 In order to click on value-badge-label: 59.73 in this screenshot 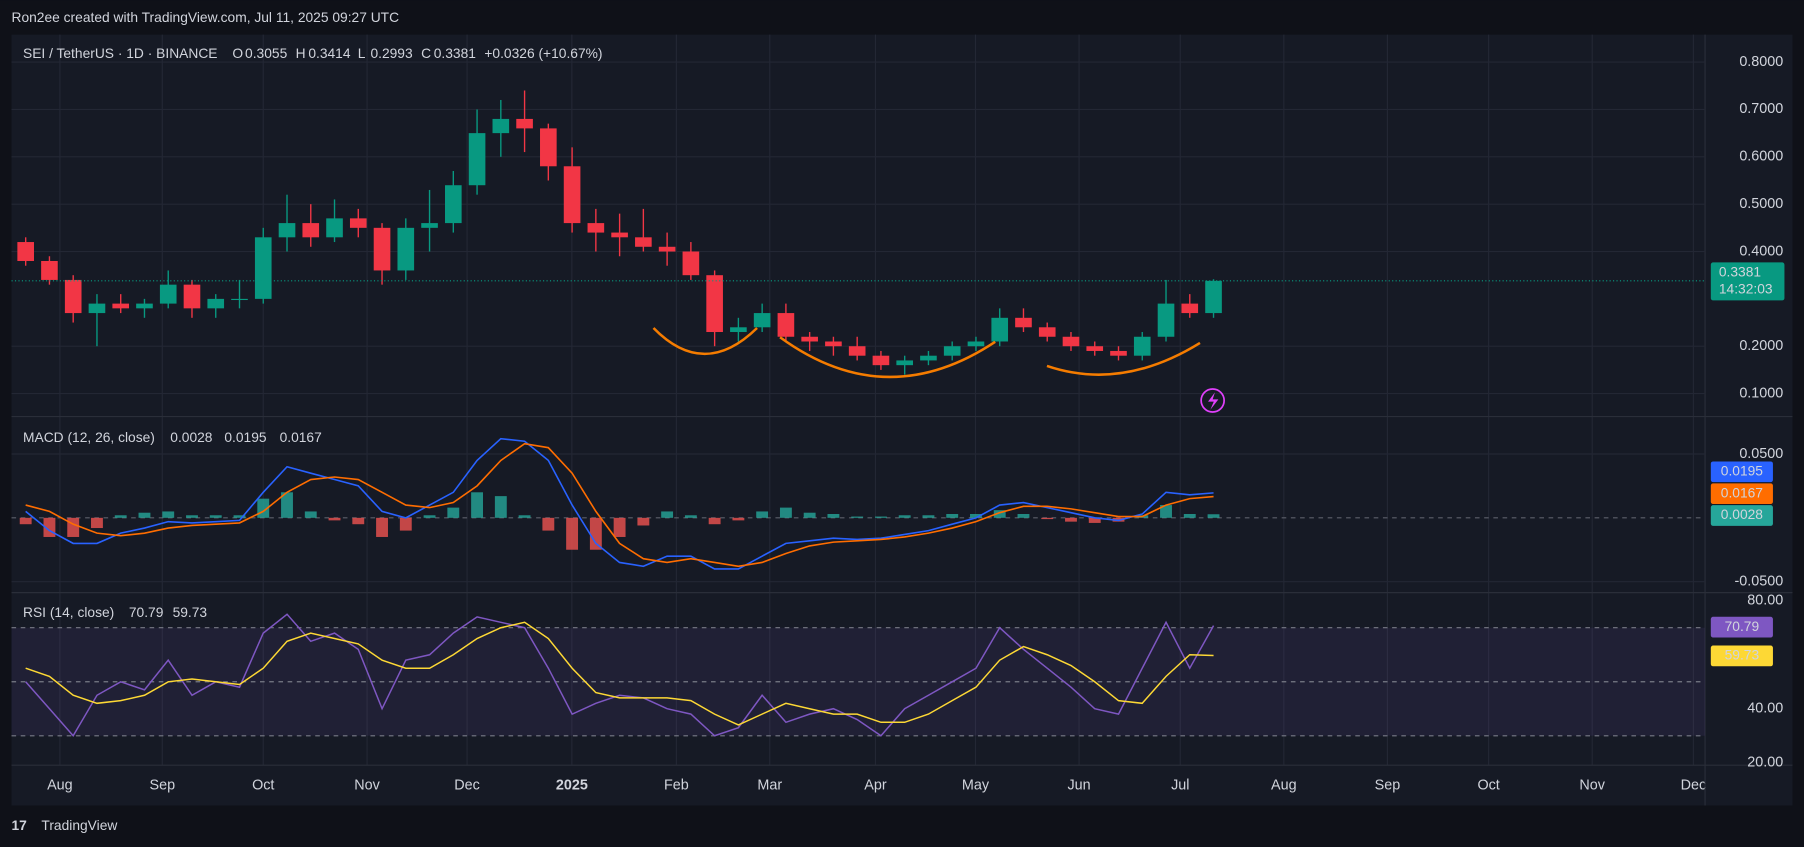, I will do `click(1742, 655)`.